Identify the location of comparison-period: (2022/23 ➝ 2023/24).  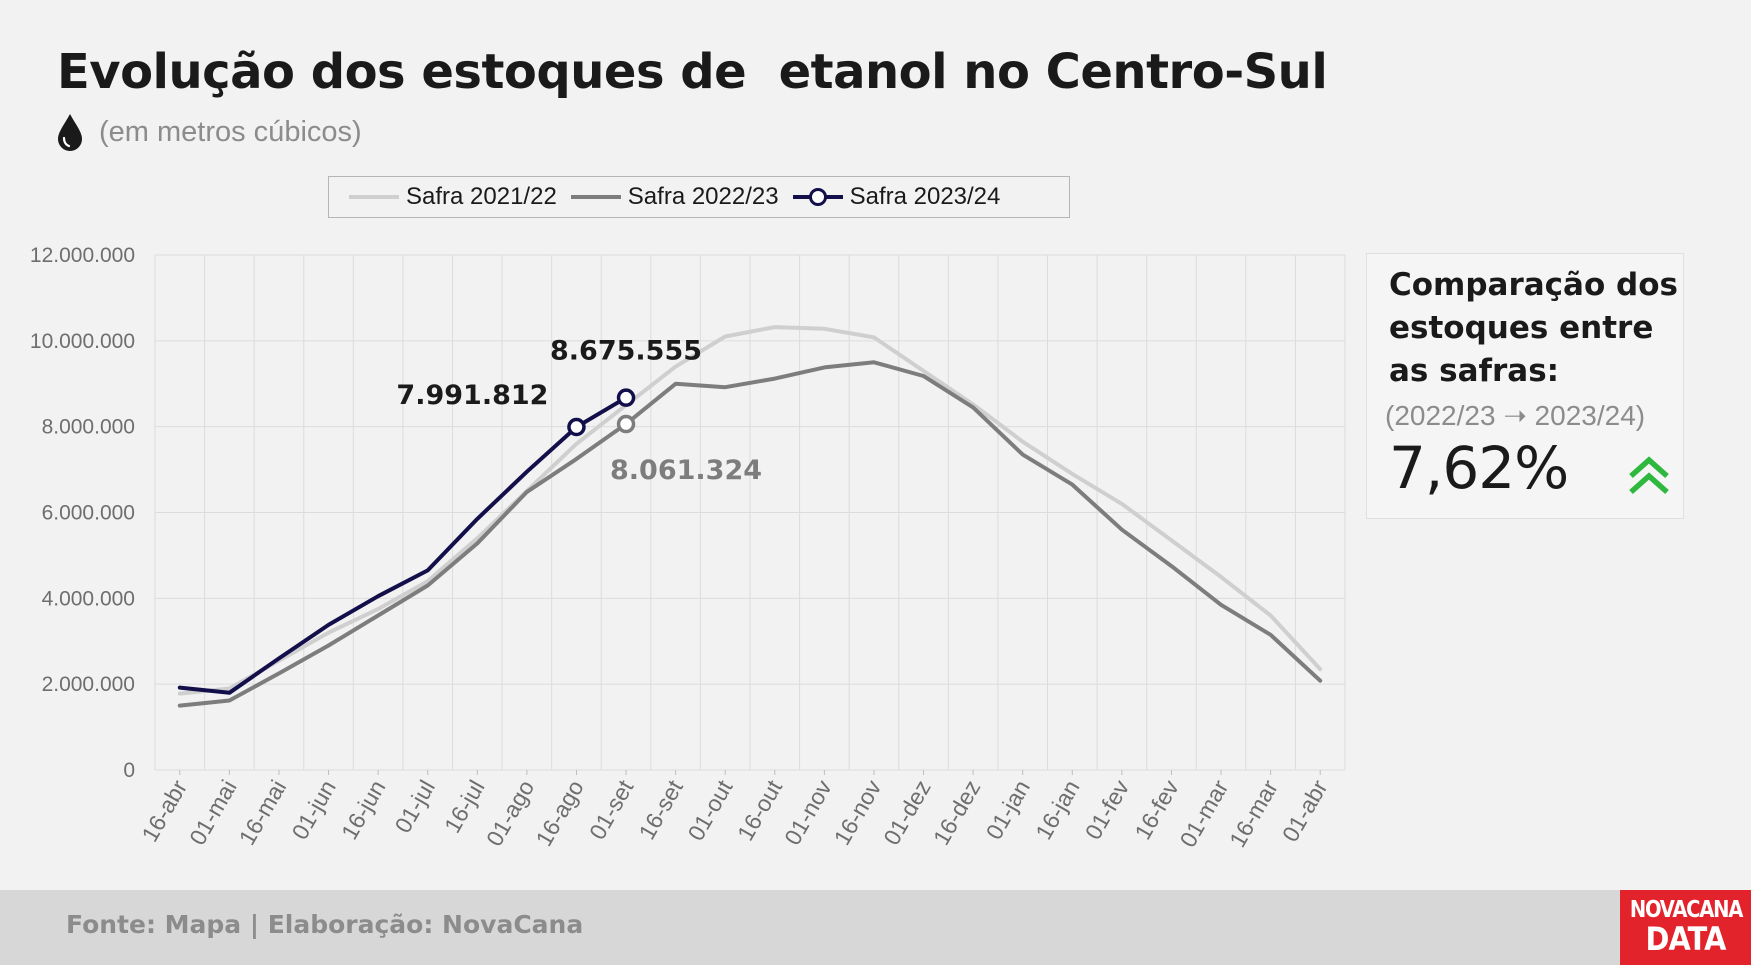
(1515, 415).